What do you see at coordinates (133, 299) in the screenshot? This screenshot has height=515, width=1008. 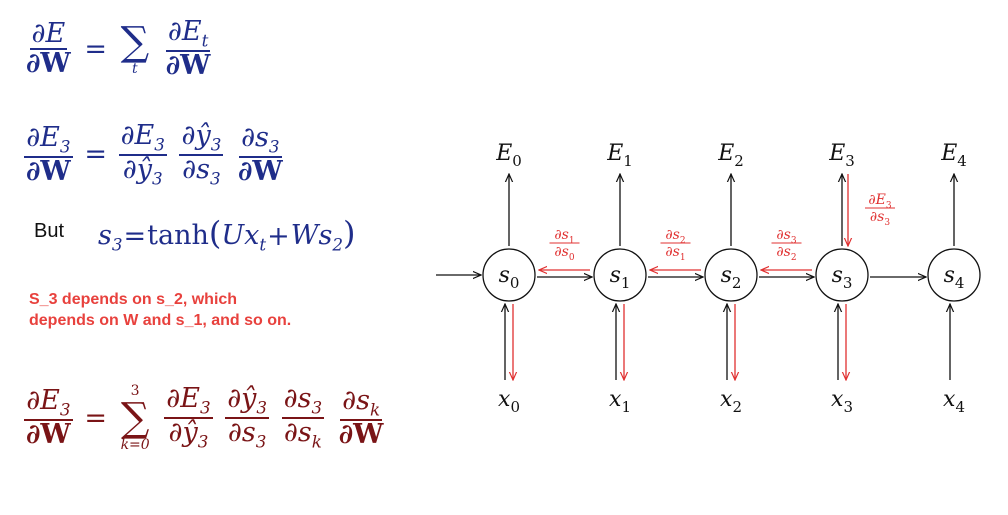 I see `note-line-1: S_3 depends on s_2, which` at bounding box center [133, 299].